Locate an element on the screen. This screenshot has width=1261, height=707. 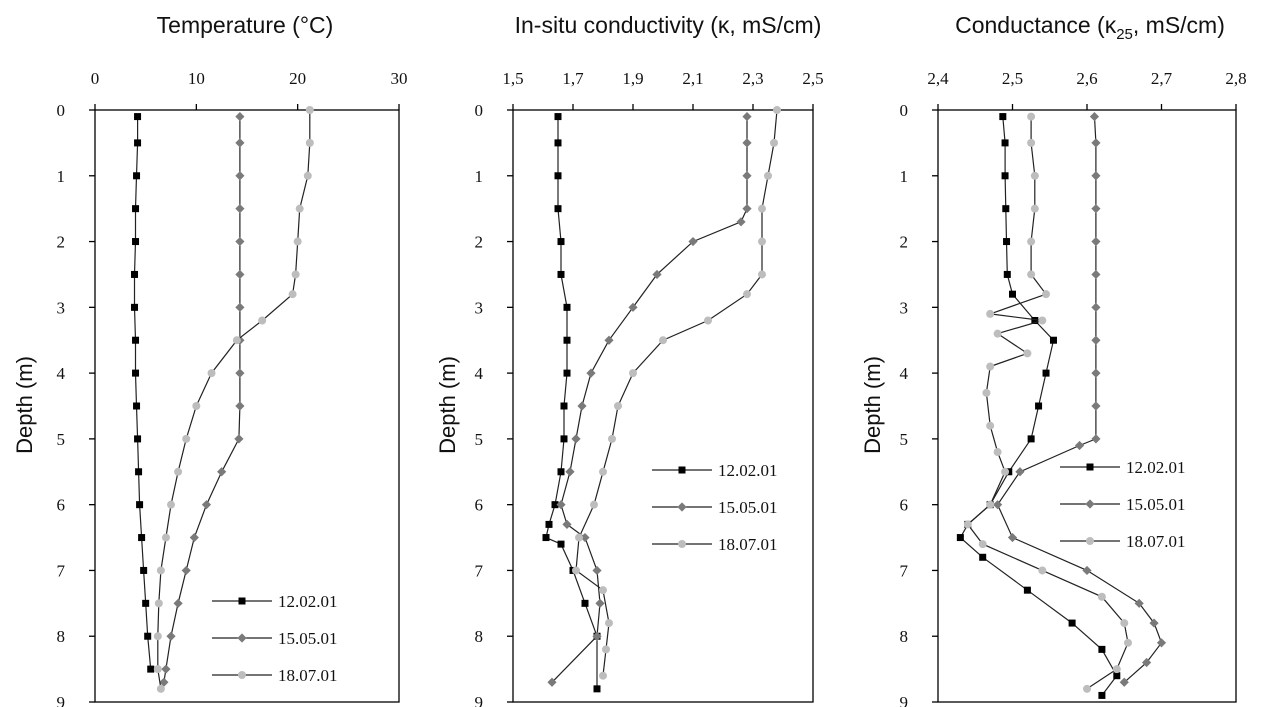
legend-label: 15.05.01 is located at coordinates (1156, 504).